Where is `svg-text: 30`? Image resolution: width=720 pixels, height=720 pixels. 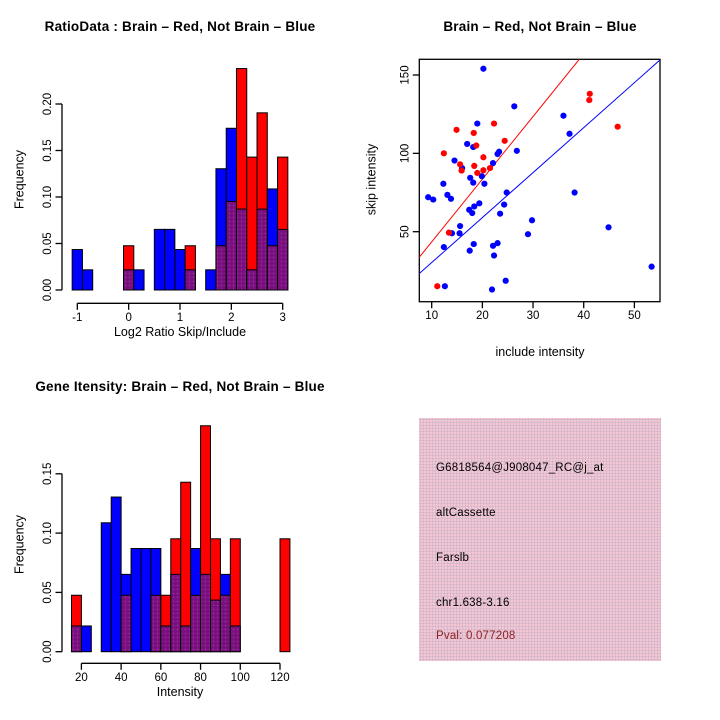 svg-text: 30 is located at coordinates (533, 316).